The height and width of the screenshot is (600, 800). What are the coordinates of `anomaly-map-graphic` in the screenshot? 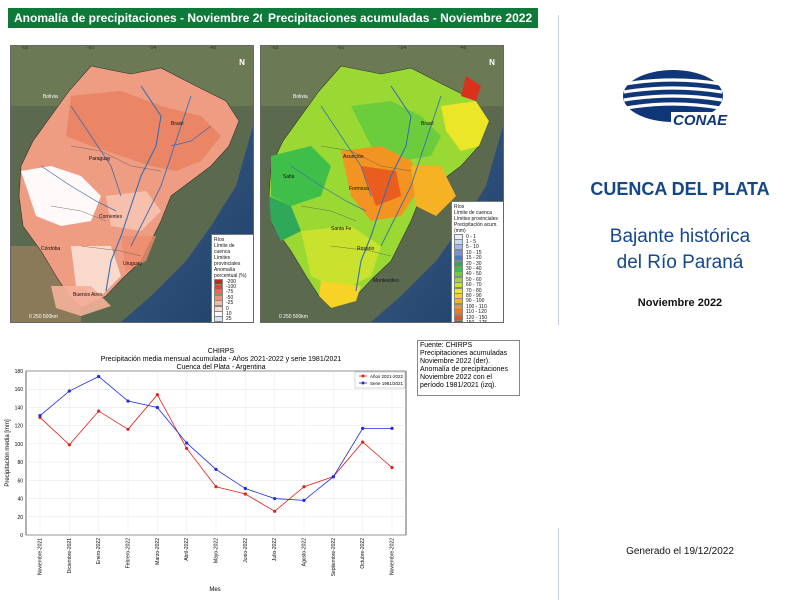 It's located at (132, 184).